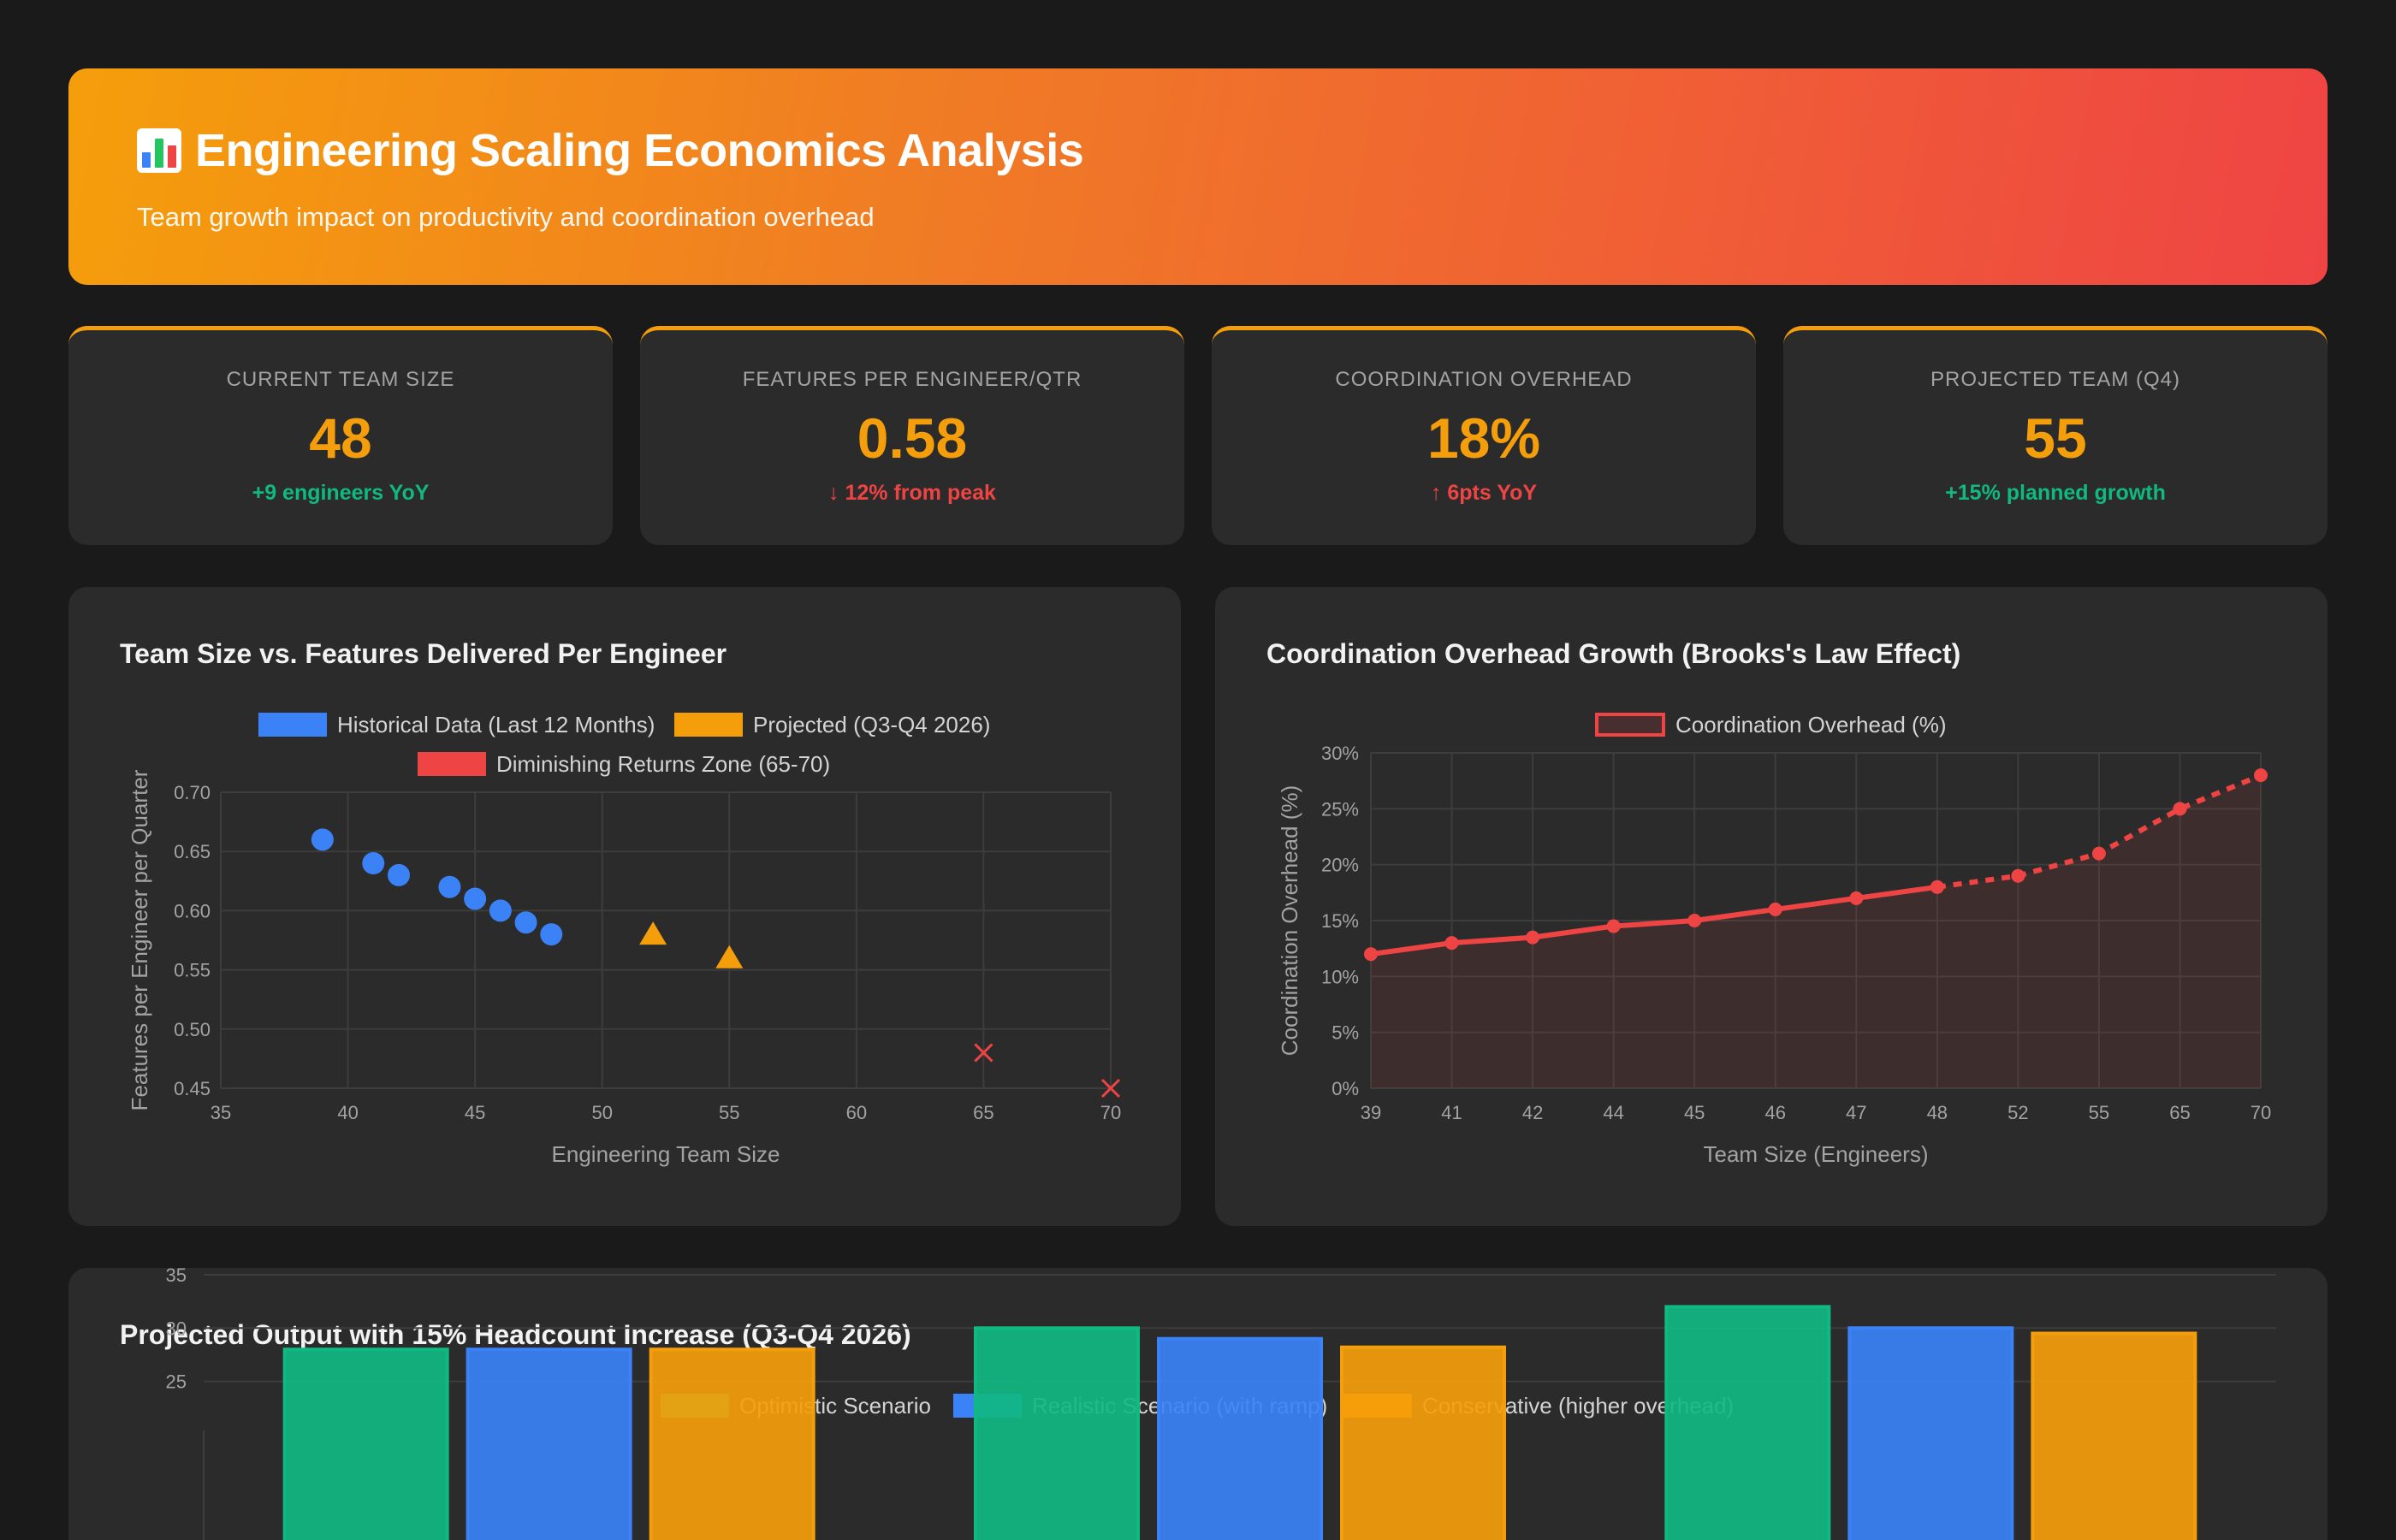 This screenshot has height=1540, width=2396. I want to click on y-tick-label: 25, so click(176, 1382).